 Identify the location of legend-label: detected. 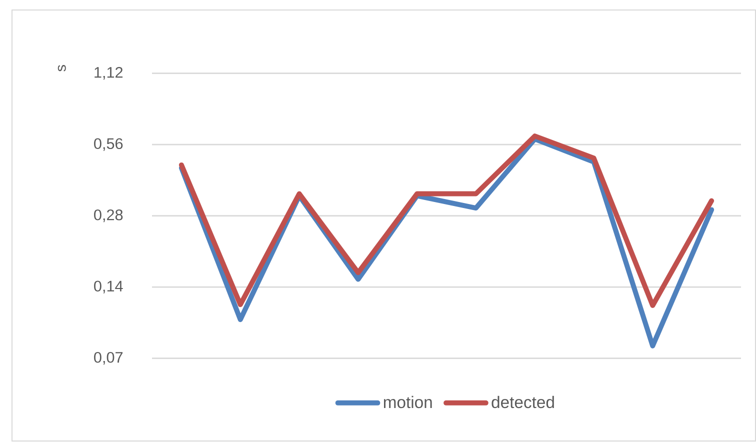
(523, 402).